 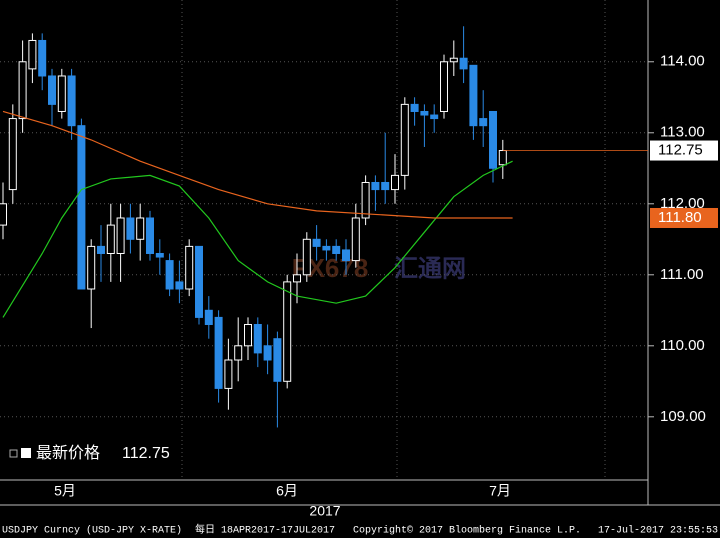 What do you see at coordinates (500, 491) in the screenshot?
I see `x-tick-label: 7月` at bounding box center [500, 491].